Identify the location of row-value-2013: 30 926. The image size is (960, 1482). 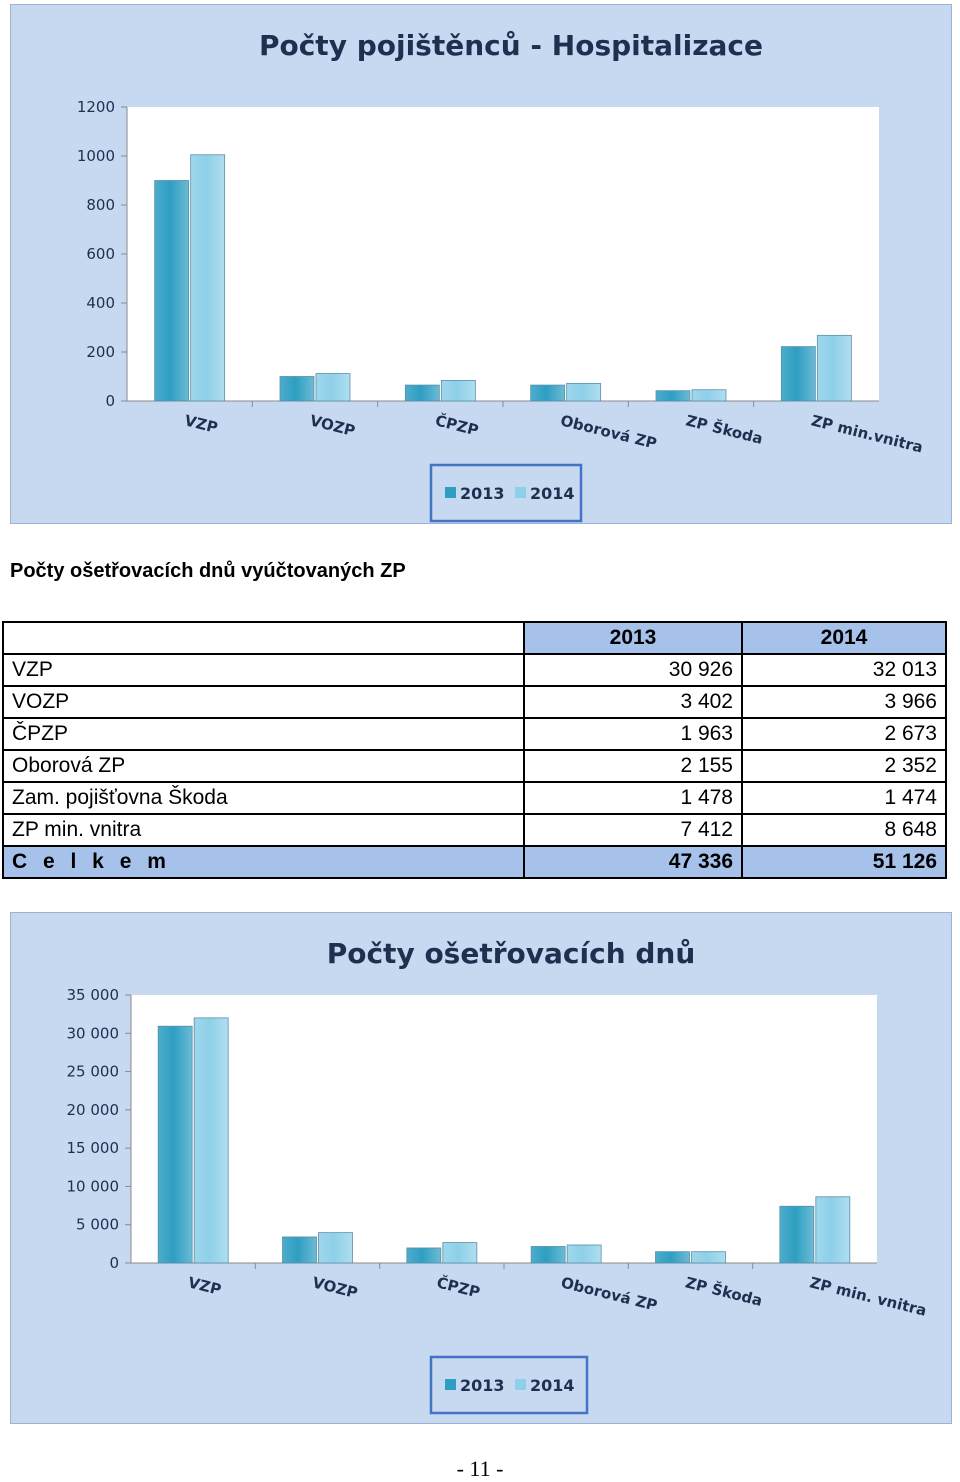
(633, 670).